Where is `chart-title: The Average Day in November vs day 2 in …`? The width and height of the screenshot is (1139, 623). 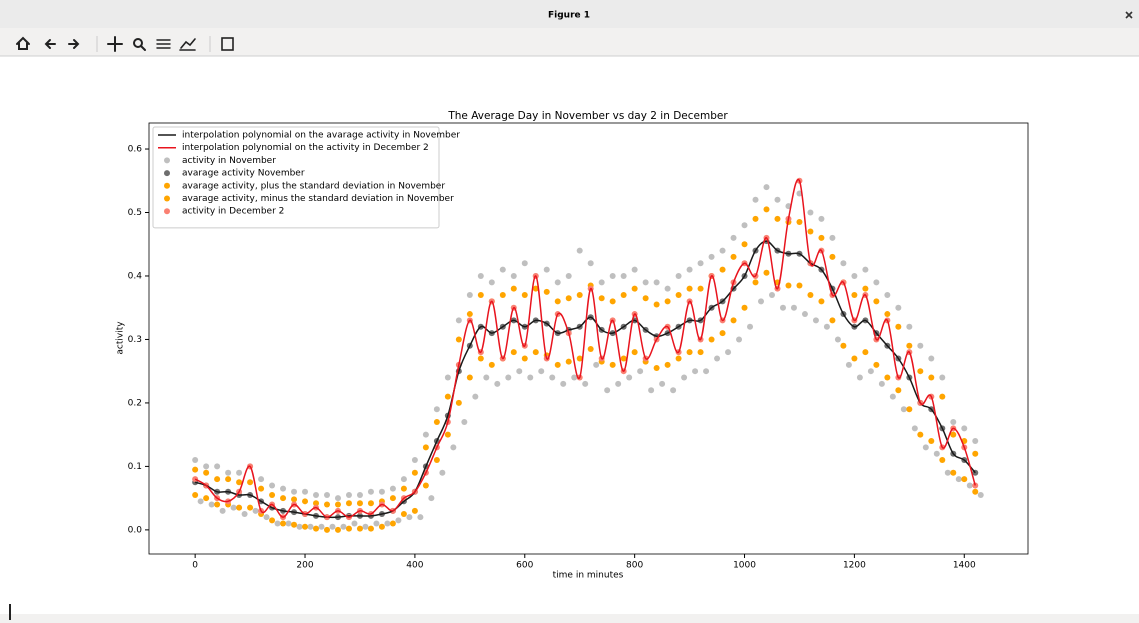
chart-title: The Average Day in November vs day 2 in … is located at coordinates (587, 116).